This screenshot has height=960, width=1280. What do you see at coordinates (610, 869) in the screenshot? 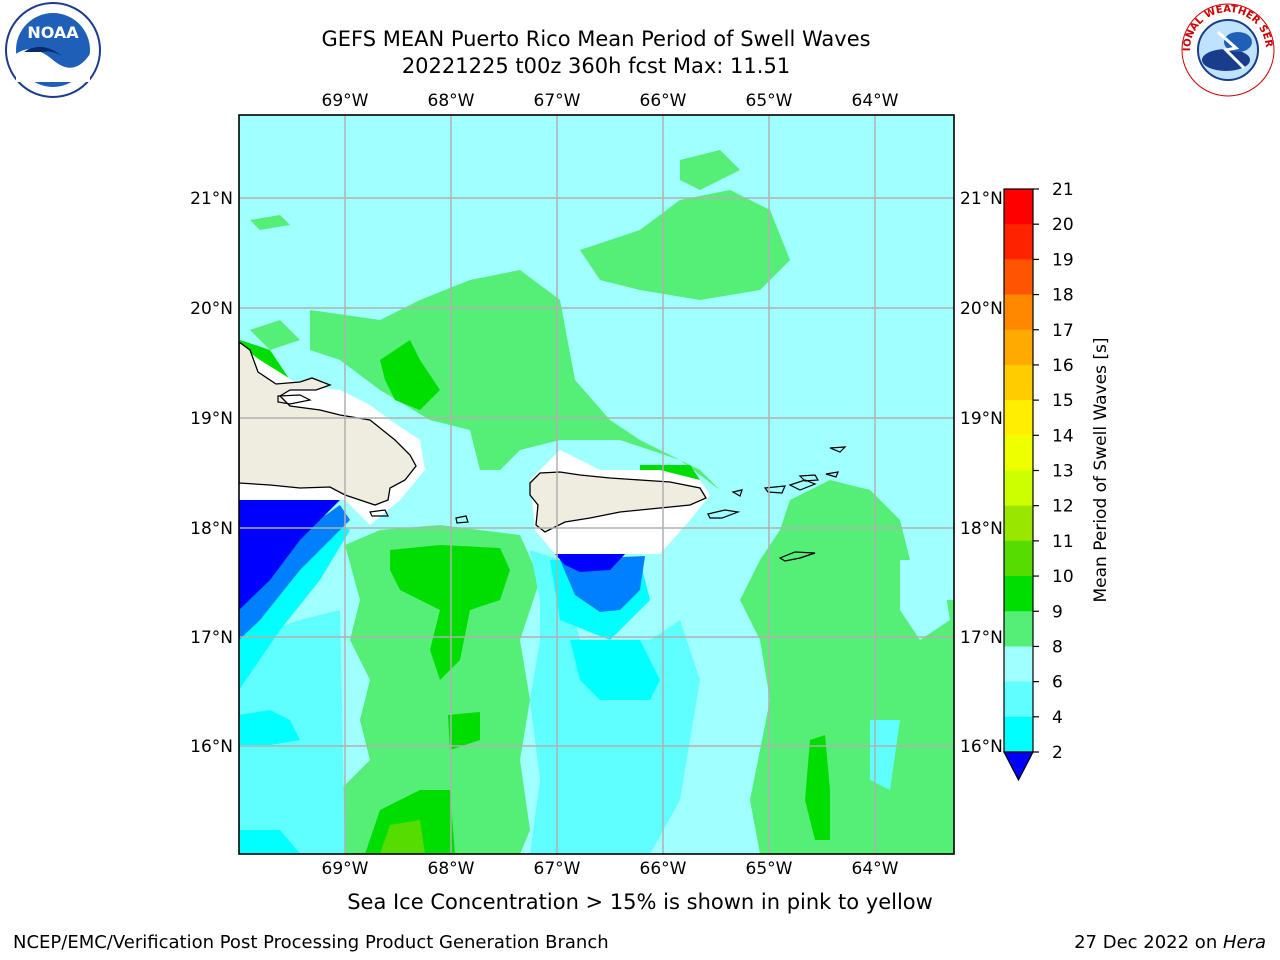
I see `lon-labels-bottom: 69°W 68°W 67°W 66°W 65°W 64°W` at bounding box center [610, 869].